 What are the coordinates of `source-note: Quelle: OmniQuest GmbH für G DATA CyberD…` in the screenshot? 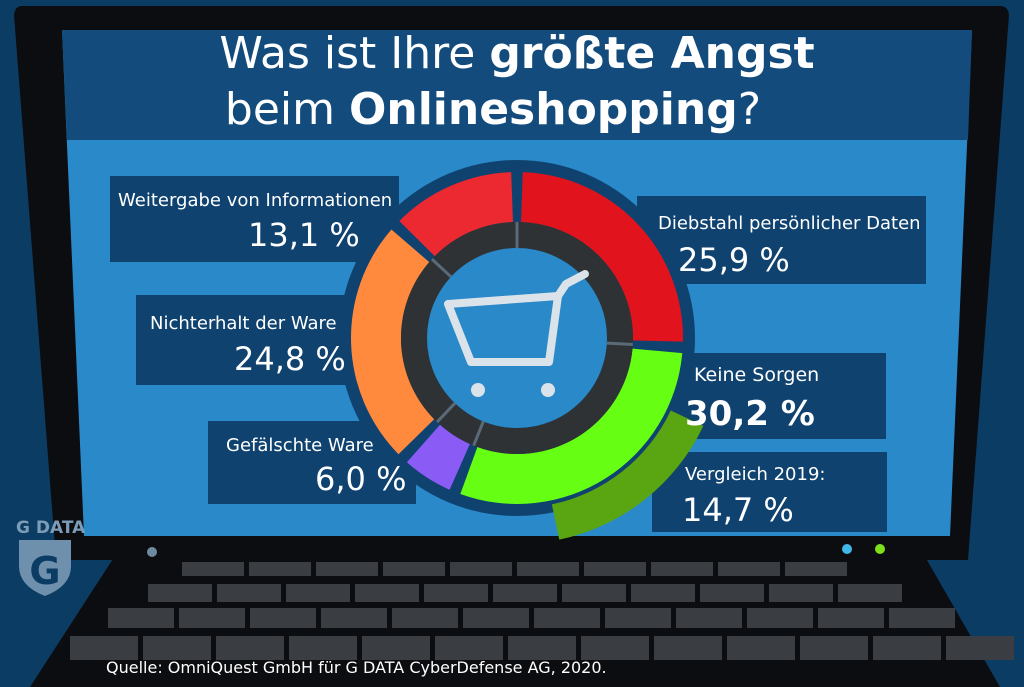 It's located at (356, 667).